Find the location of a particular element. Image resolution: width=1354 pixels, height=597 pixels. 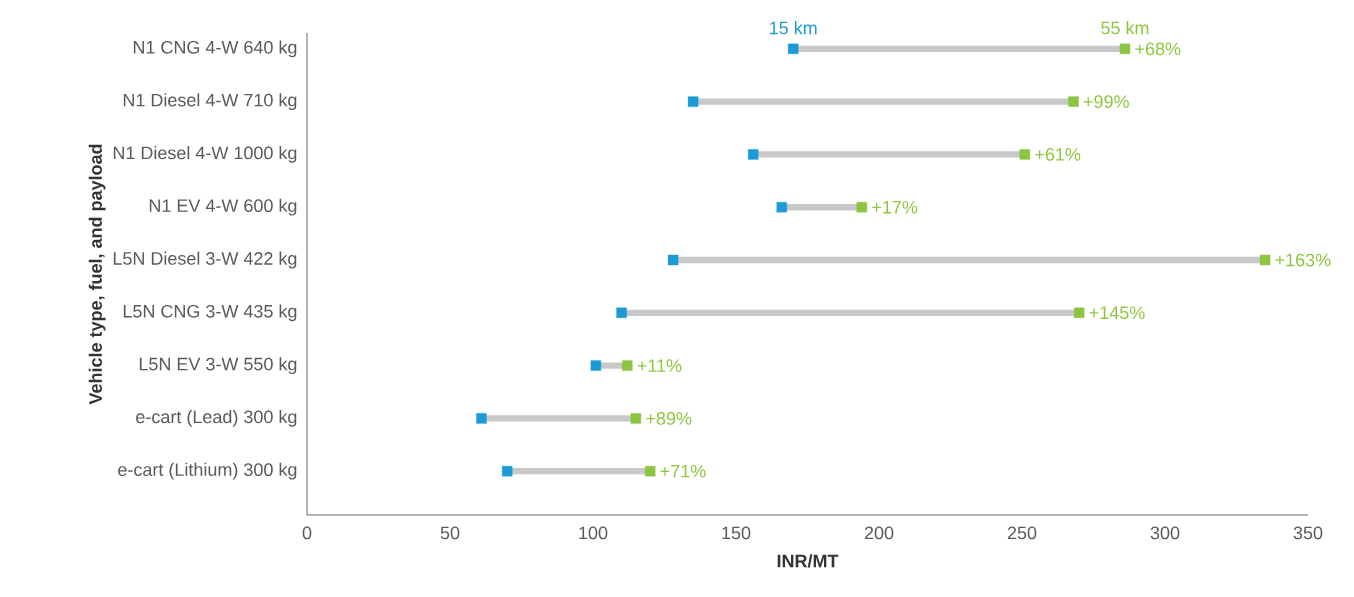

annotation: +17% is located at coordinates (895, 207).